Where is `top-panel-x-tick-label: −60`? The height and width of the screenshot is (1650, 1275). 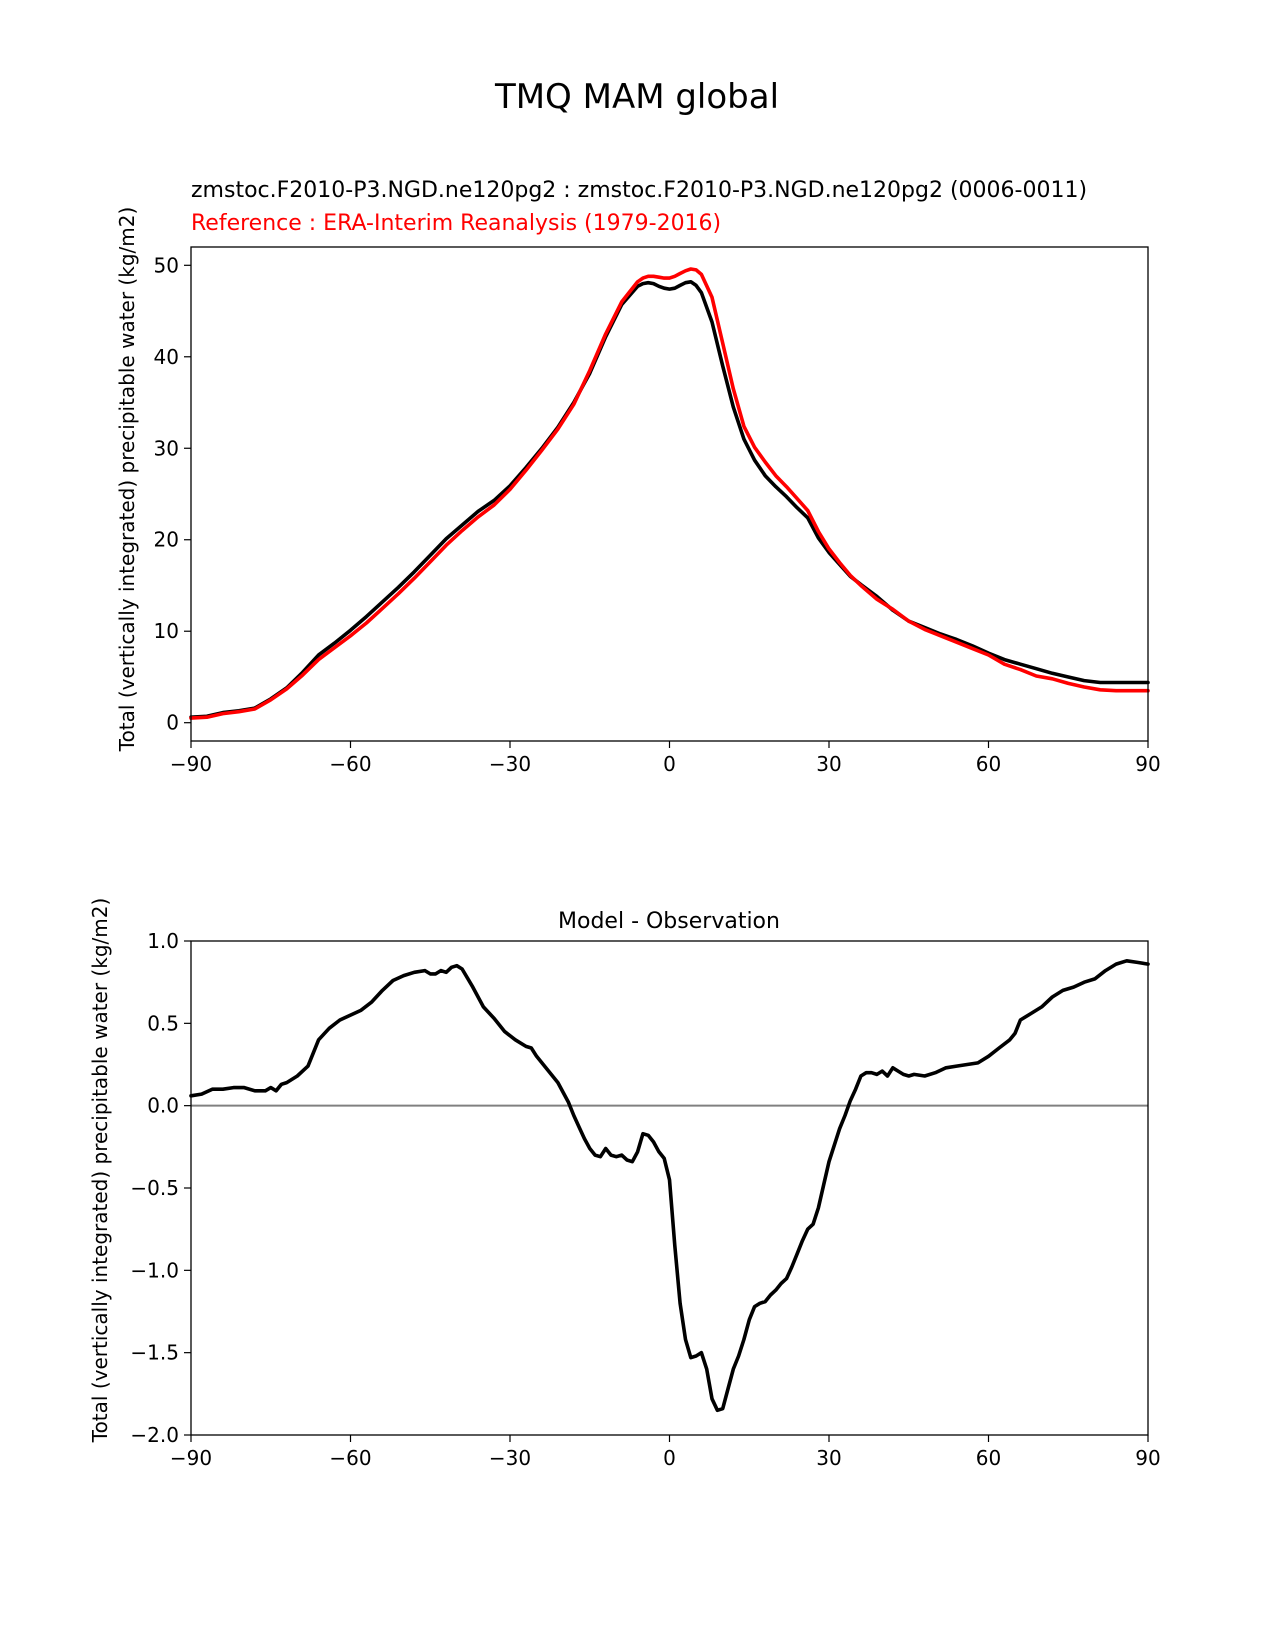 top-panel-x-tick-label: −60 is located at coordinates (350, 764).